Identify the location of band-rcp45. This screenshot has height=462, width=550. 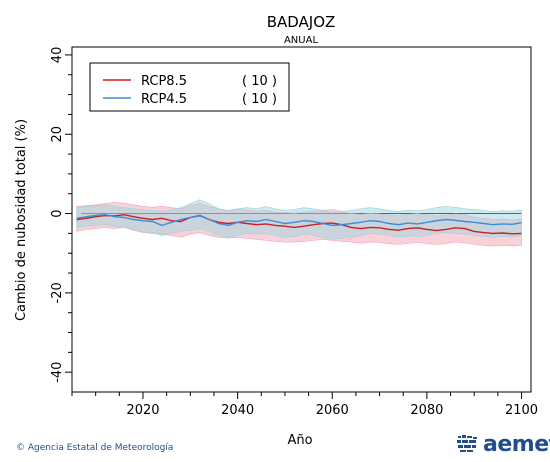
(299, 219).